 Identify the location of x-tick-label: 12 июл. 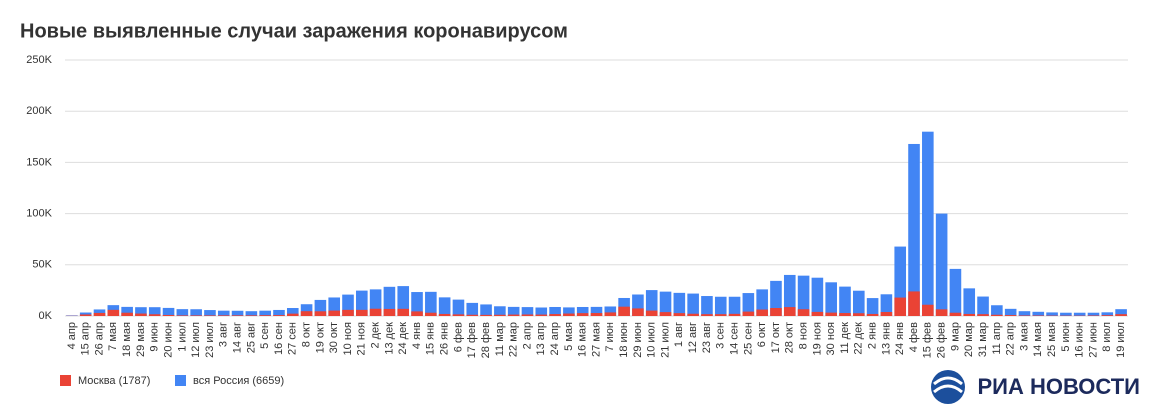
(196, 340).